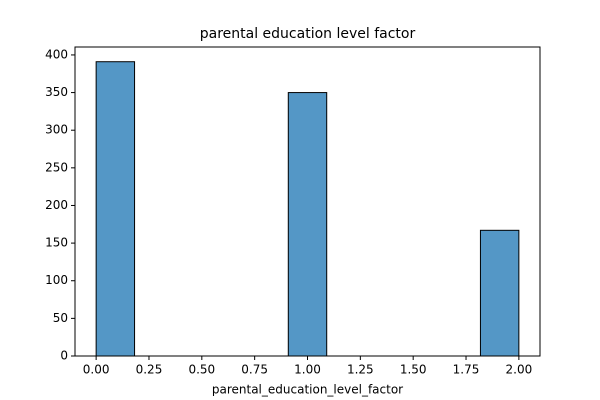  I want to click on x-tick-label: 0.50, so click(201, 370).